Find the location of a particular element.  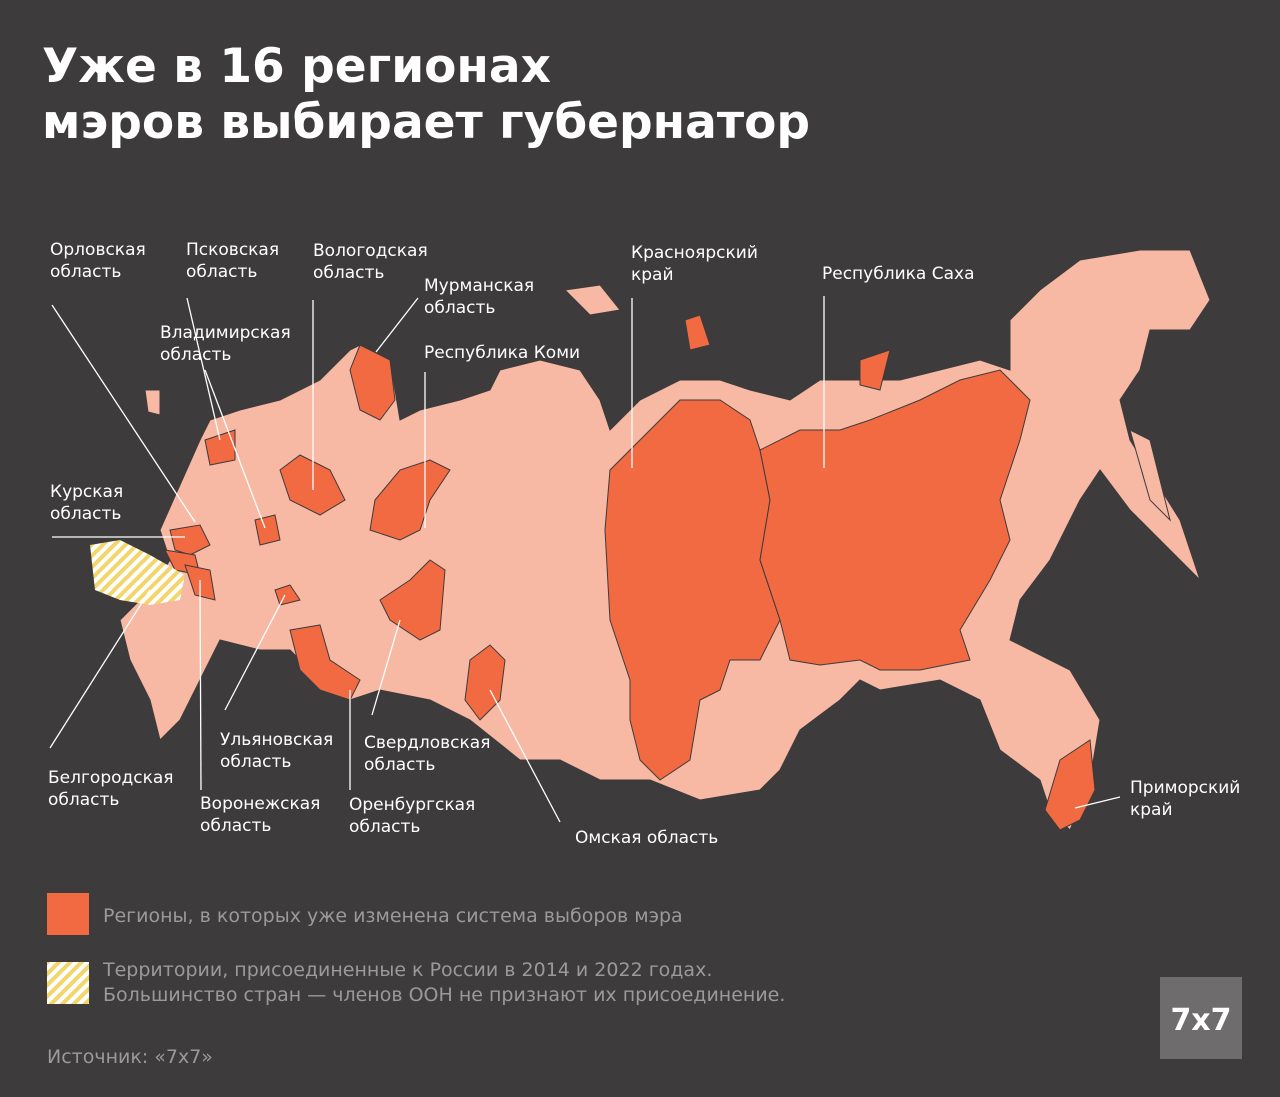

sverdlovsk is located at coordinates (412, 600).